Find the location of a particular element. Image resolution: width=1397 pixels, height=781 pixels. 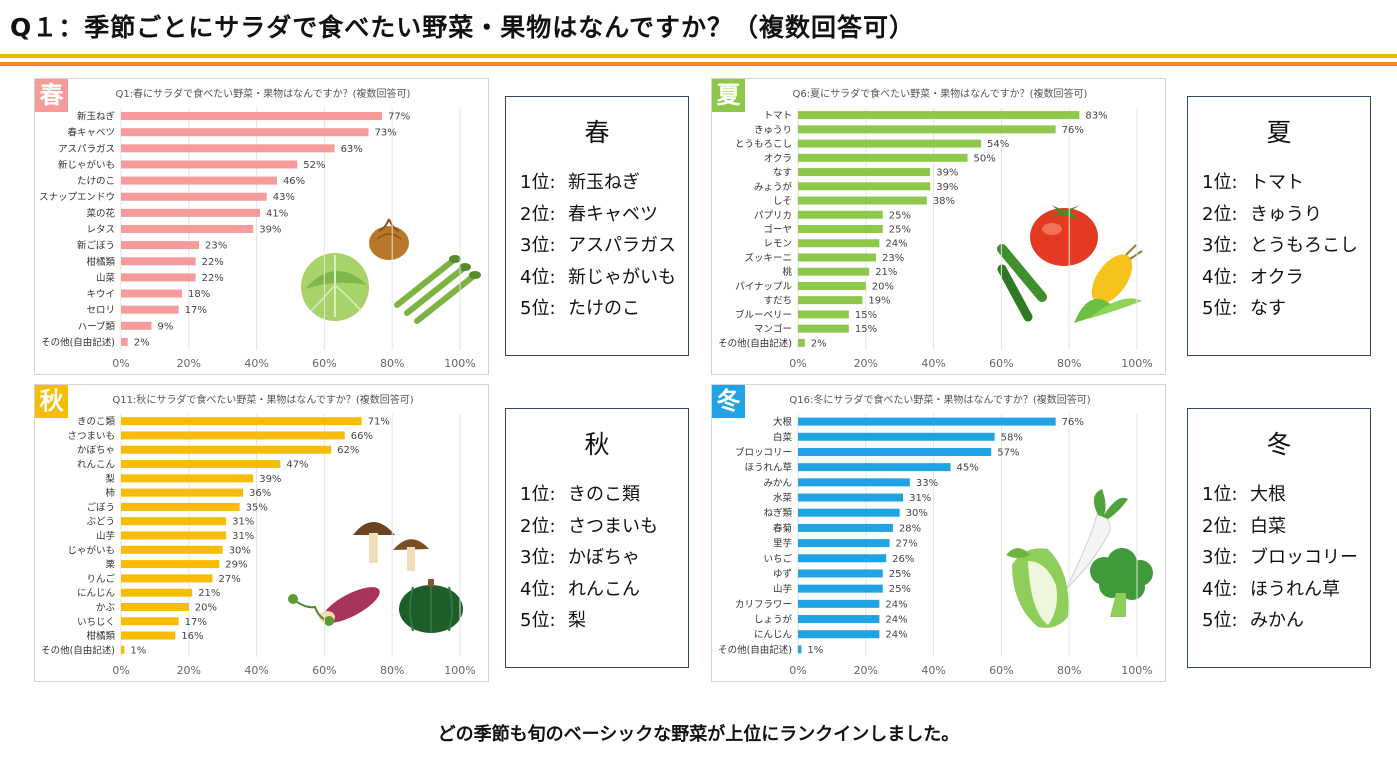

ranking-item-name: アスパラガス is located at coordinates (622, 246).